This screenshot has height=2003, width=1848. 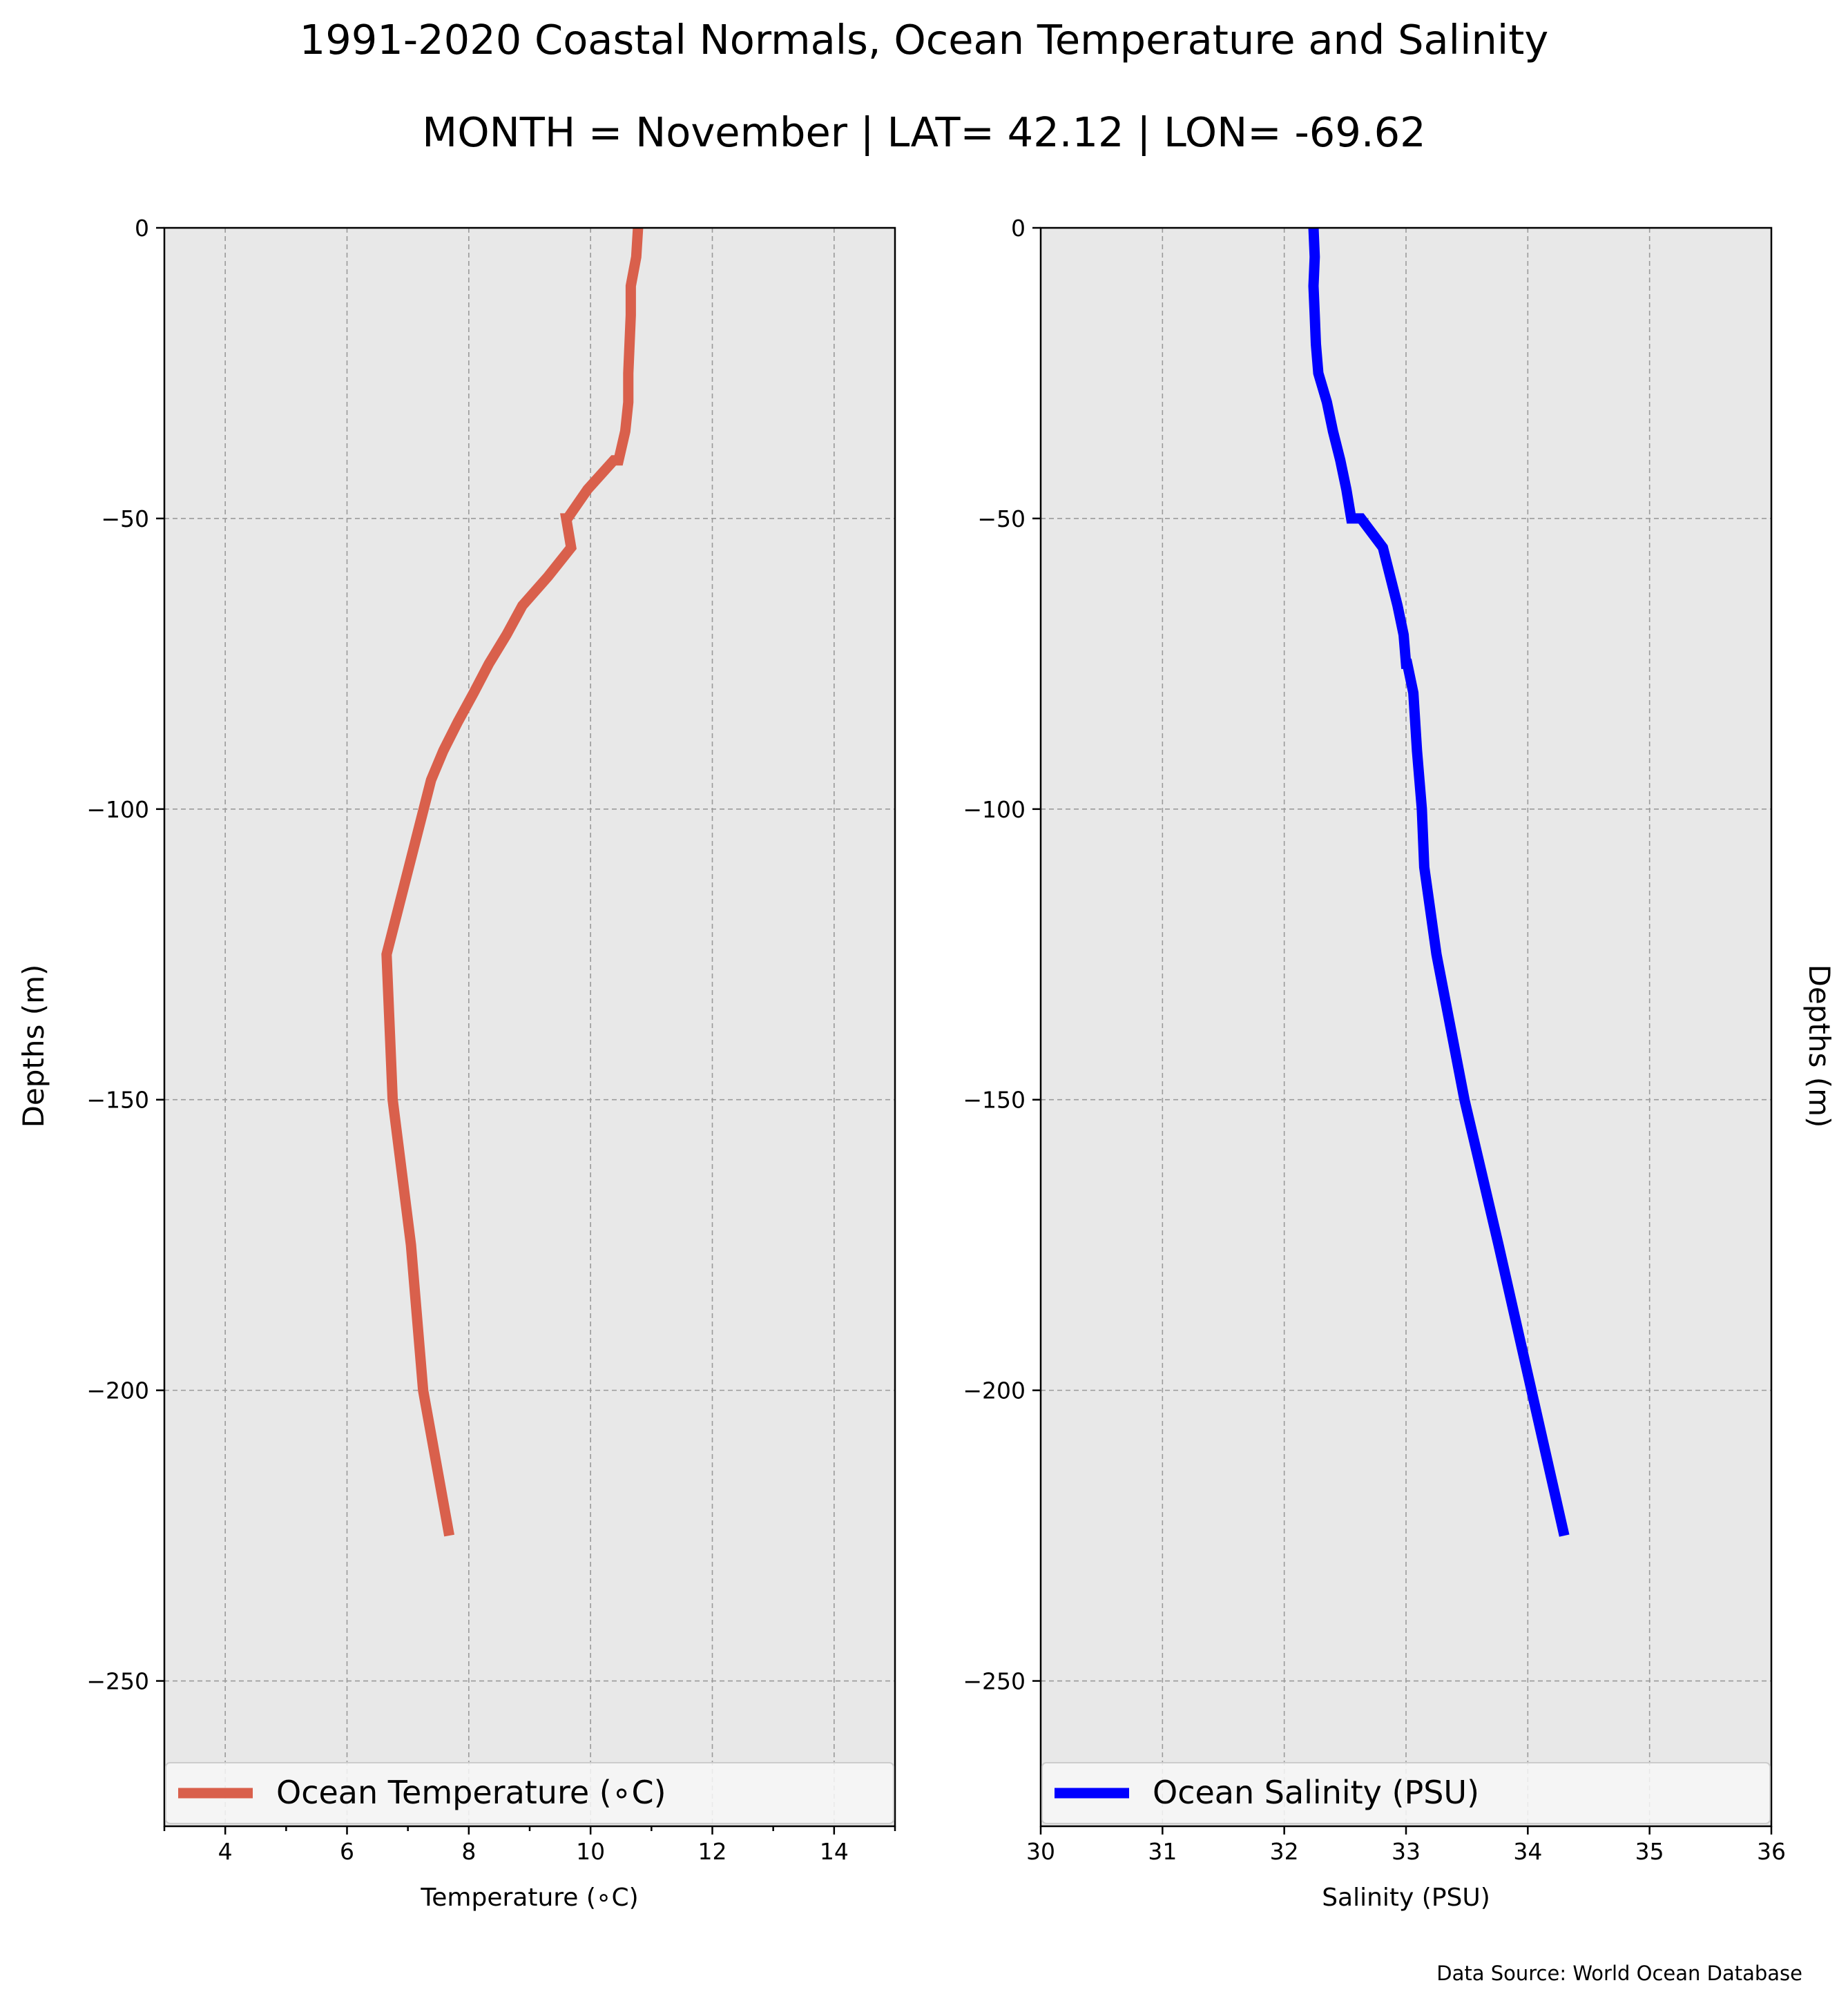 What do you see at coordinates (1771, 1852) in the screenshot?
I see `salinity-x-tick-label: 36` at bounding box center [1771, 1852].